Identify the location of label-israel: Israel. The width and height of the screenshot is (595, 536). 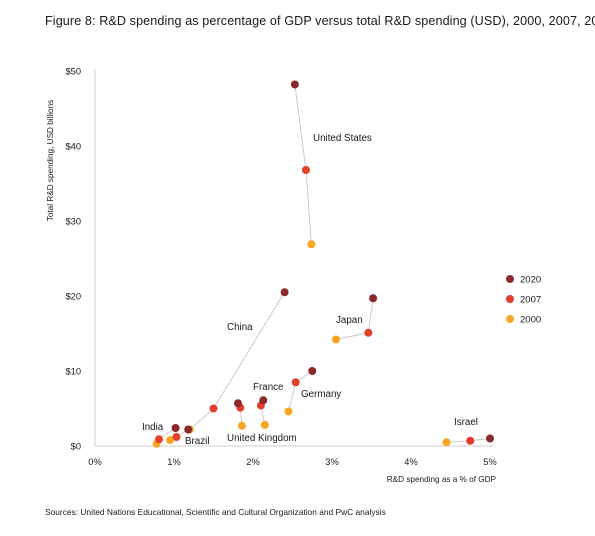
(466, 422).